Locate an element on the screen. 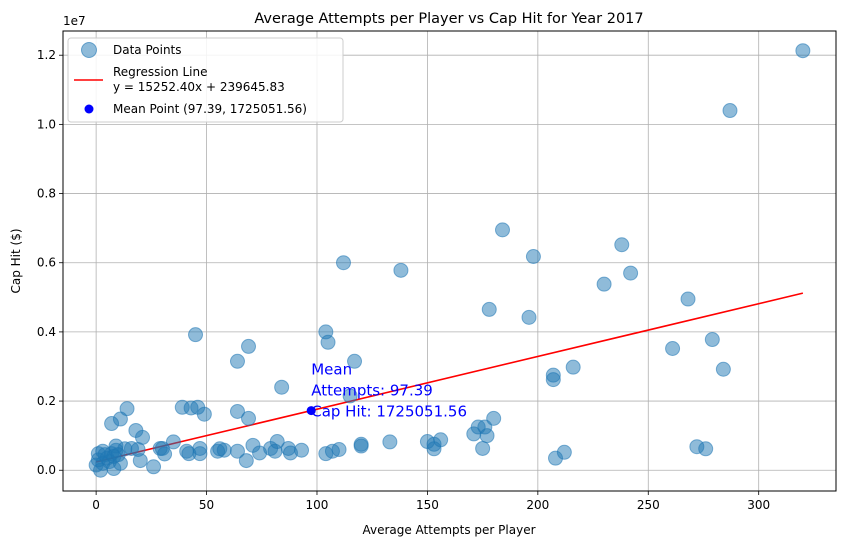 The image size is (846, 547). x-tick-label: 50 is located at coordinates (206, 505).